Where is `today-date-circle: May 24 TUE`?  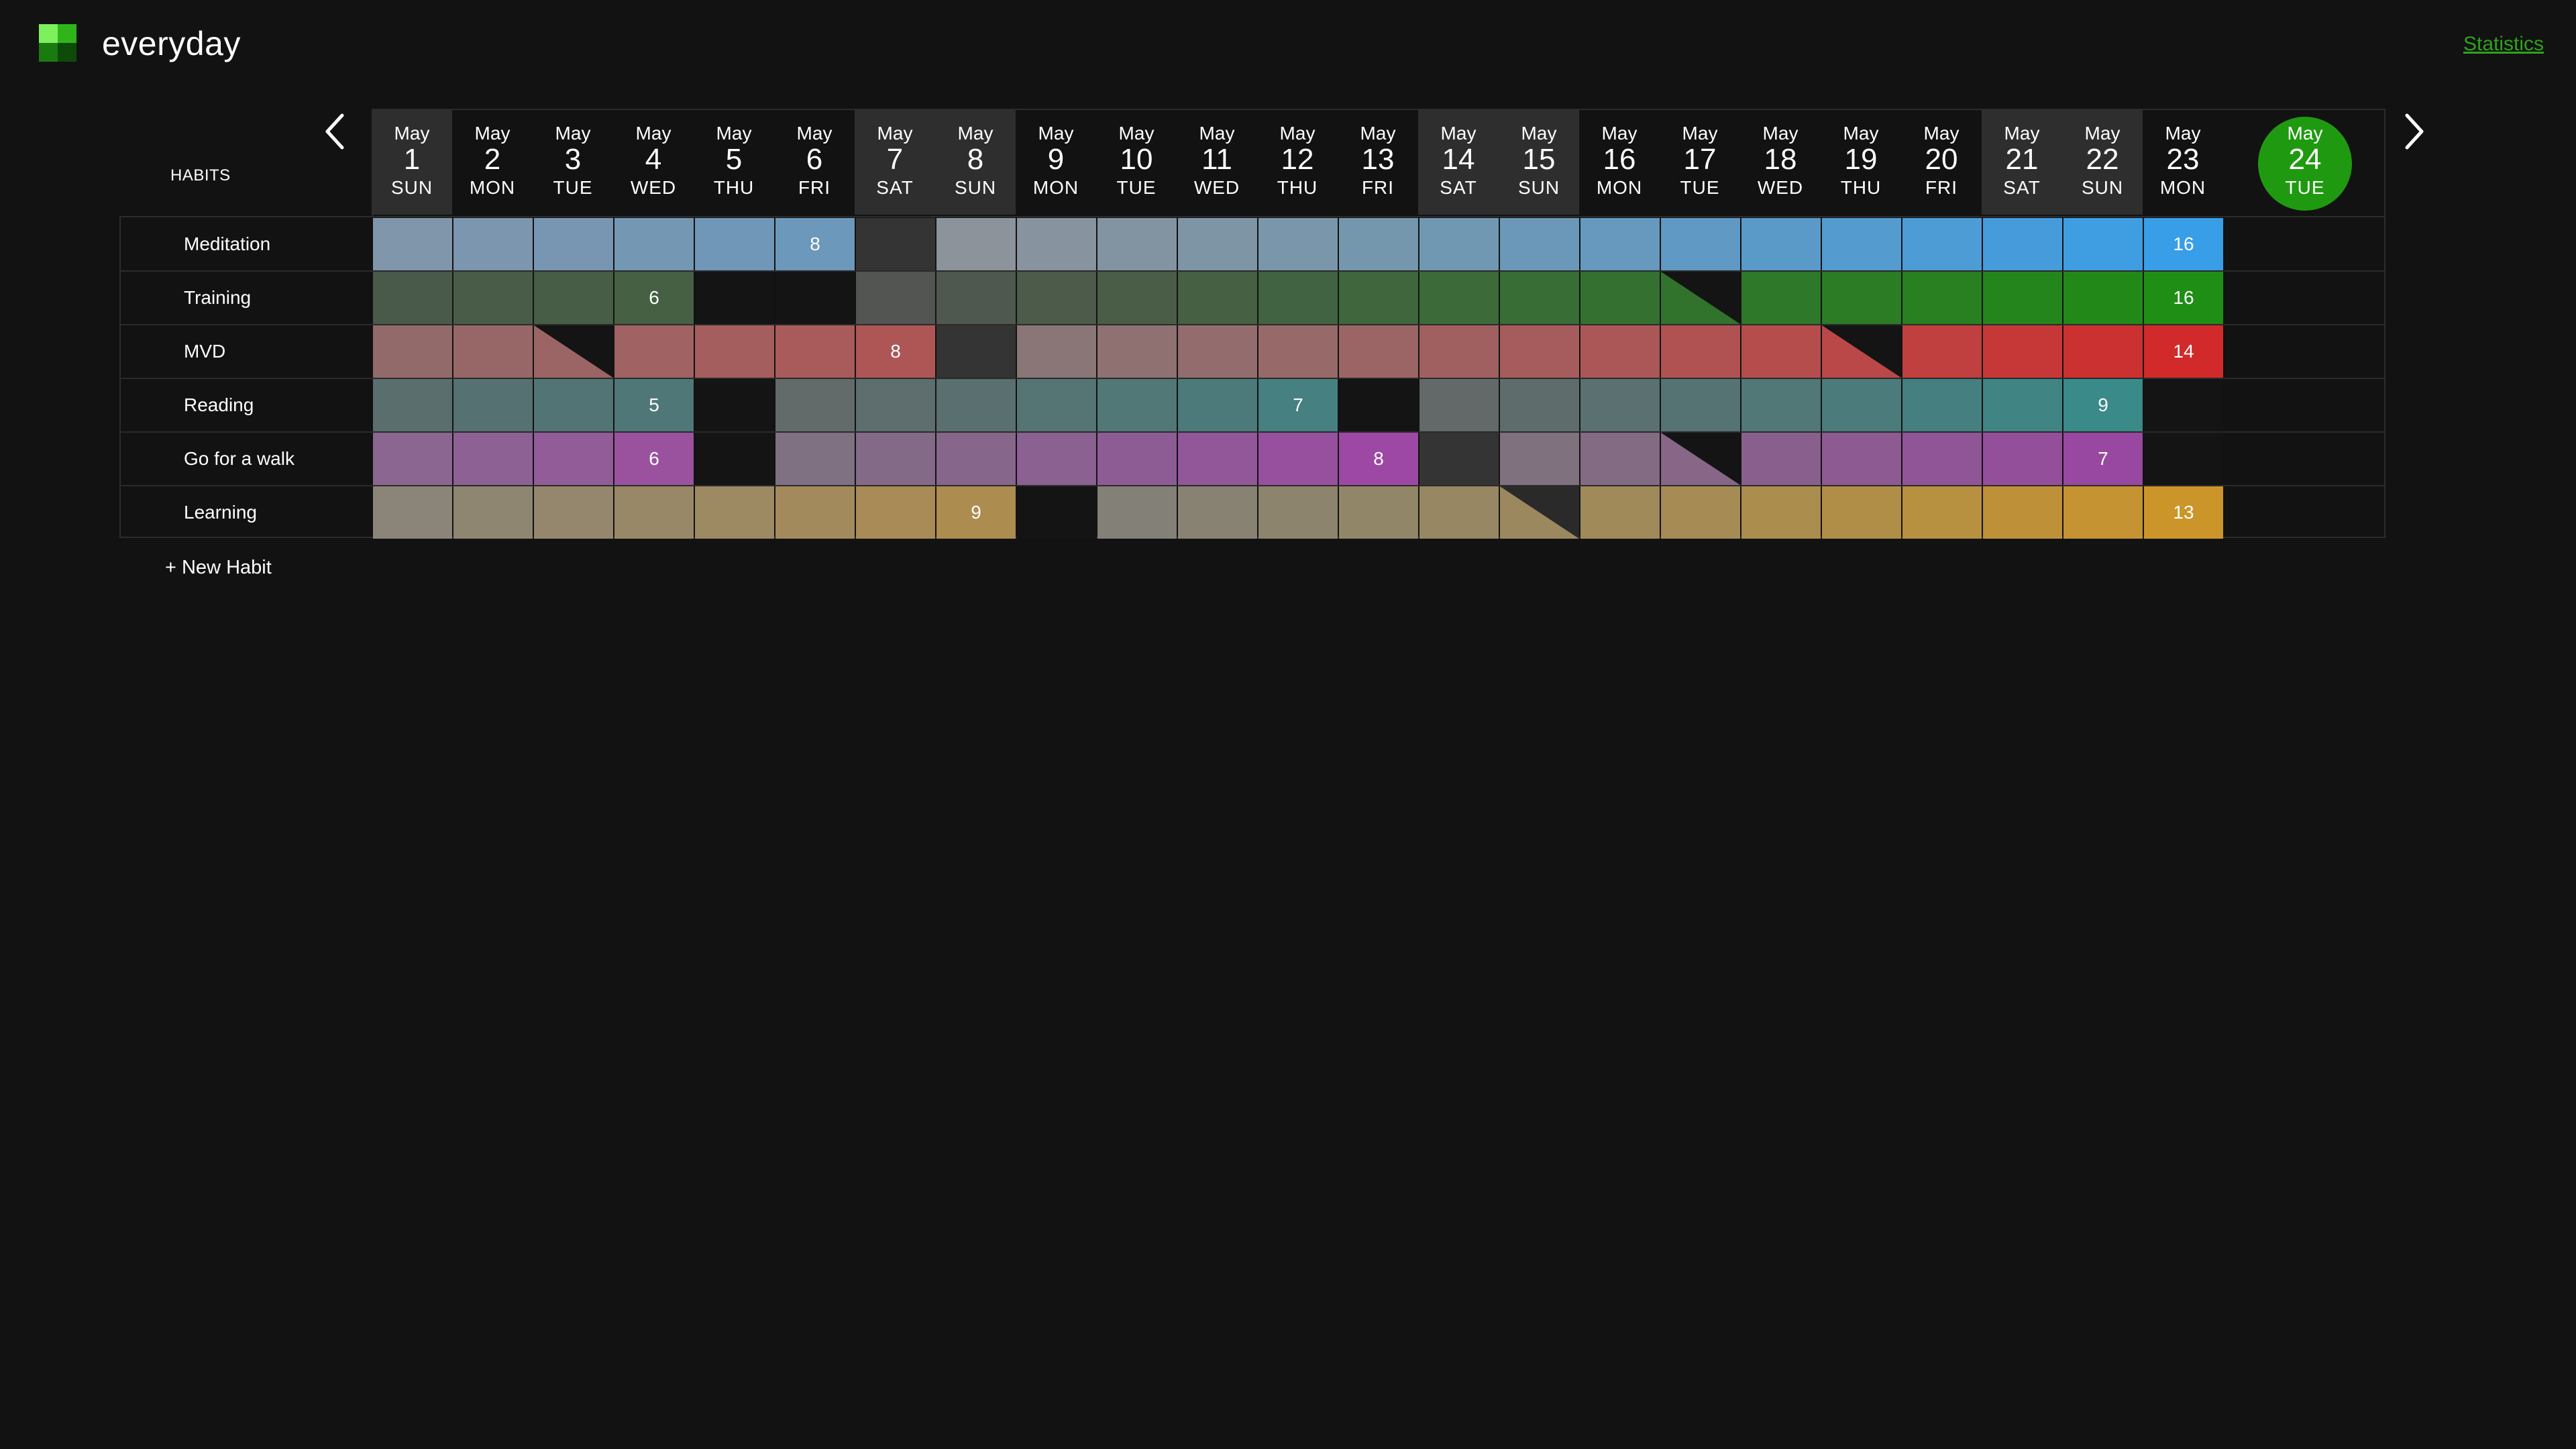 today-date-circle: May 24 TUE is located at coordinates (2305, 164).